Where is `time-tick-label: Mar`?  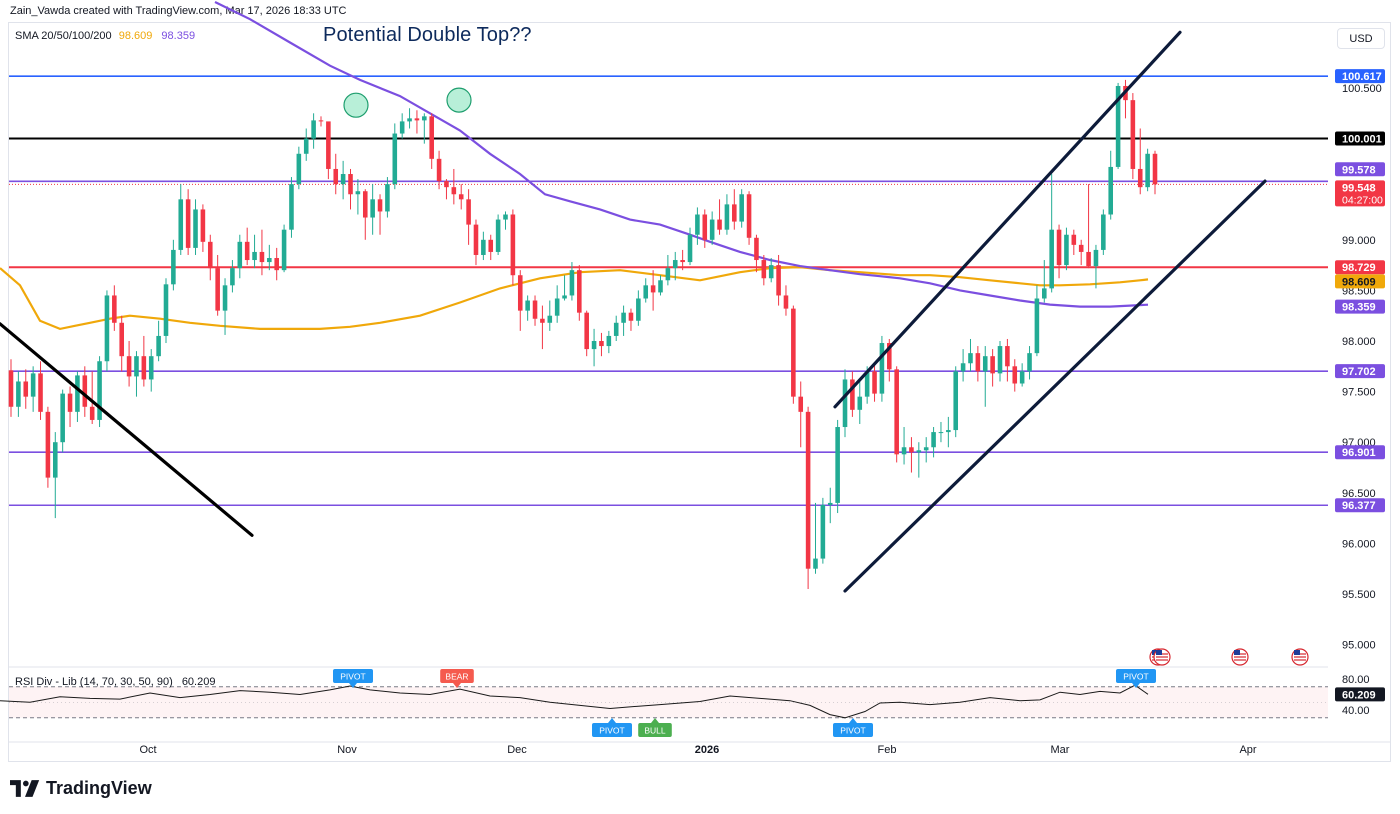
time-tick-label: Mar is located at coordinates (1060, 750).